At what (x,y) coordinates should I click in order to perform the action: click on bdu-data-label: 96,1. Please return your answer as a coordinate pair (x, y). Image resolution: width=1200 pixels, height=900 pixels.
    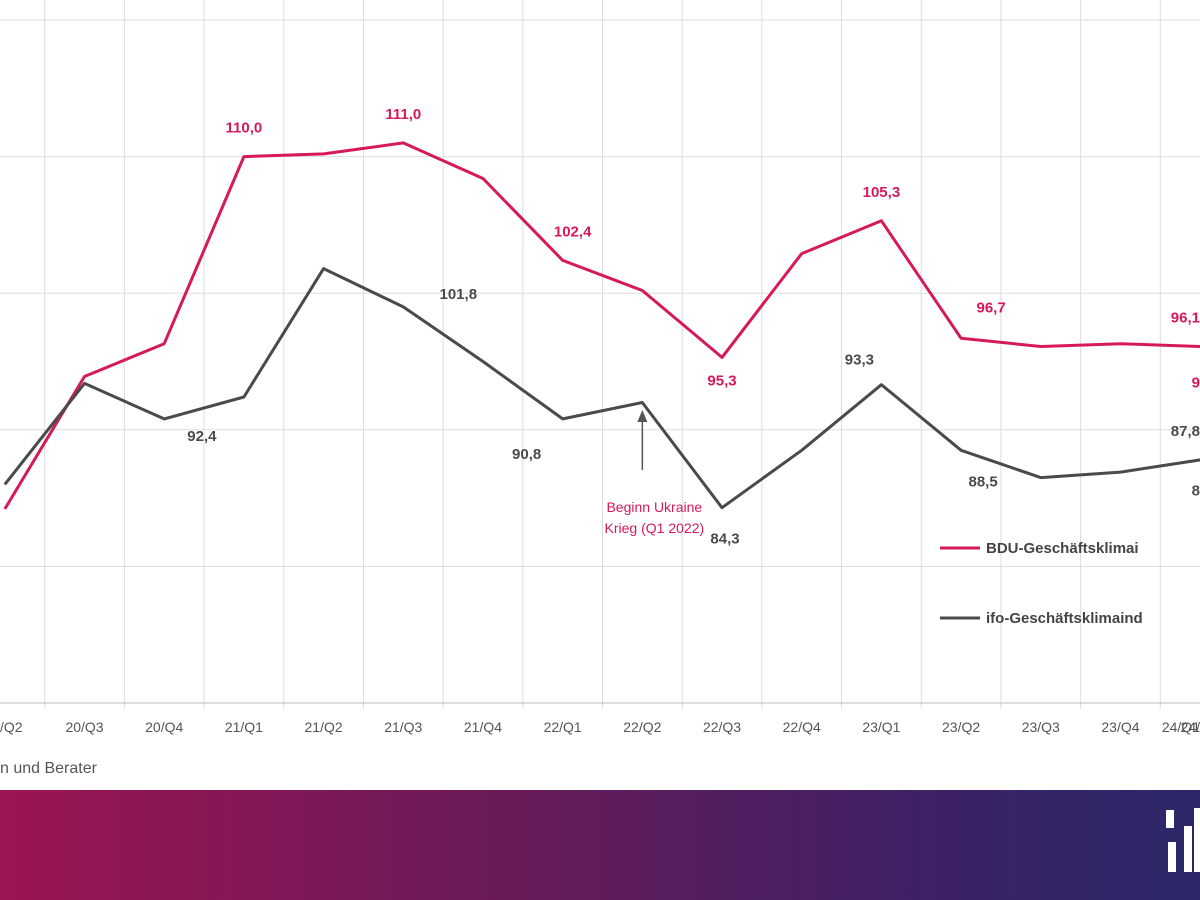
    Looking at the image, I should click on (1185, 317).